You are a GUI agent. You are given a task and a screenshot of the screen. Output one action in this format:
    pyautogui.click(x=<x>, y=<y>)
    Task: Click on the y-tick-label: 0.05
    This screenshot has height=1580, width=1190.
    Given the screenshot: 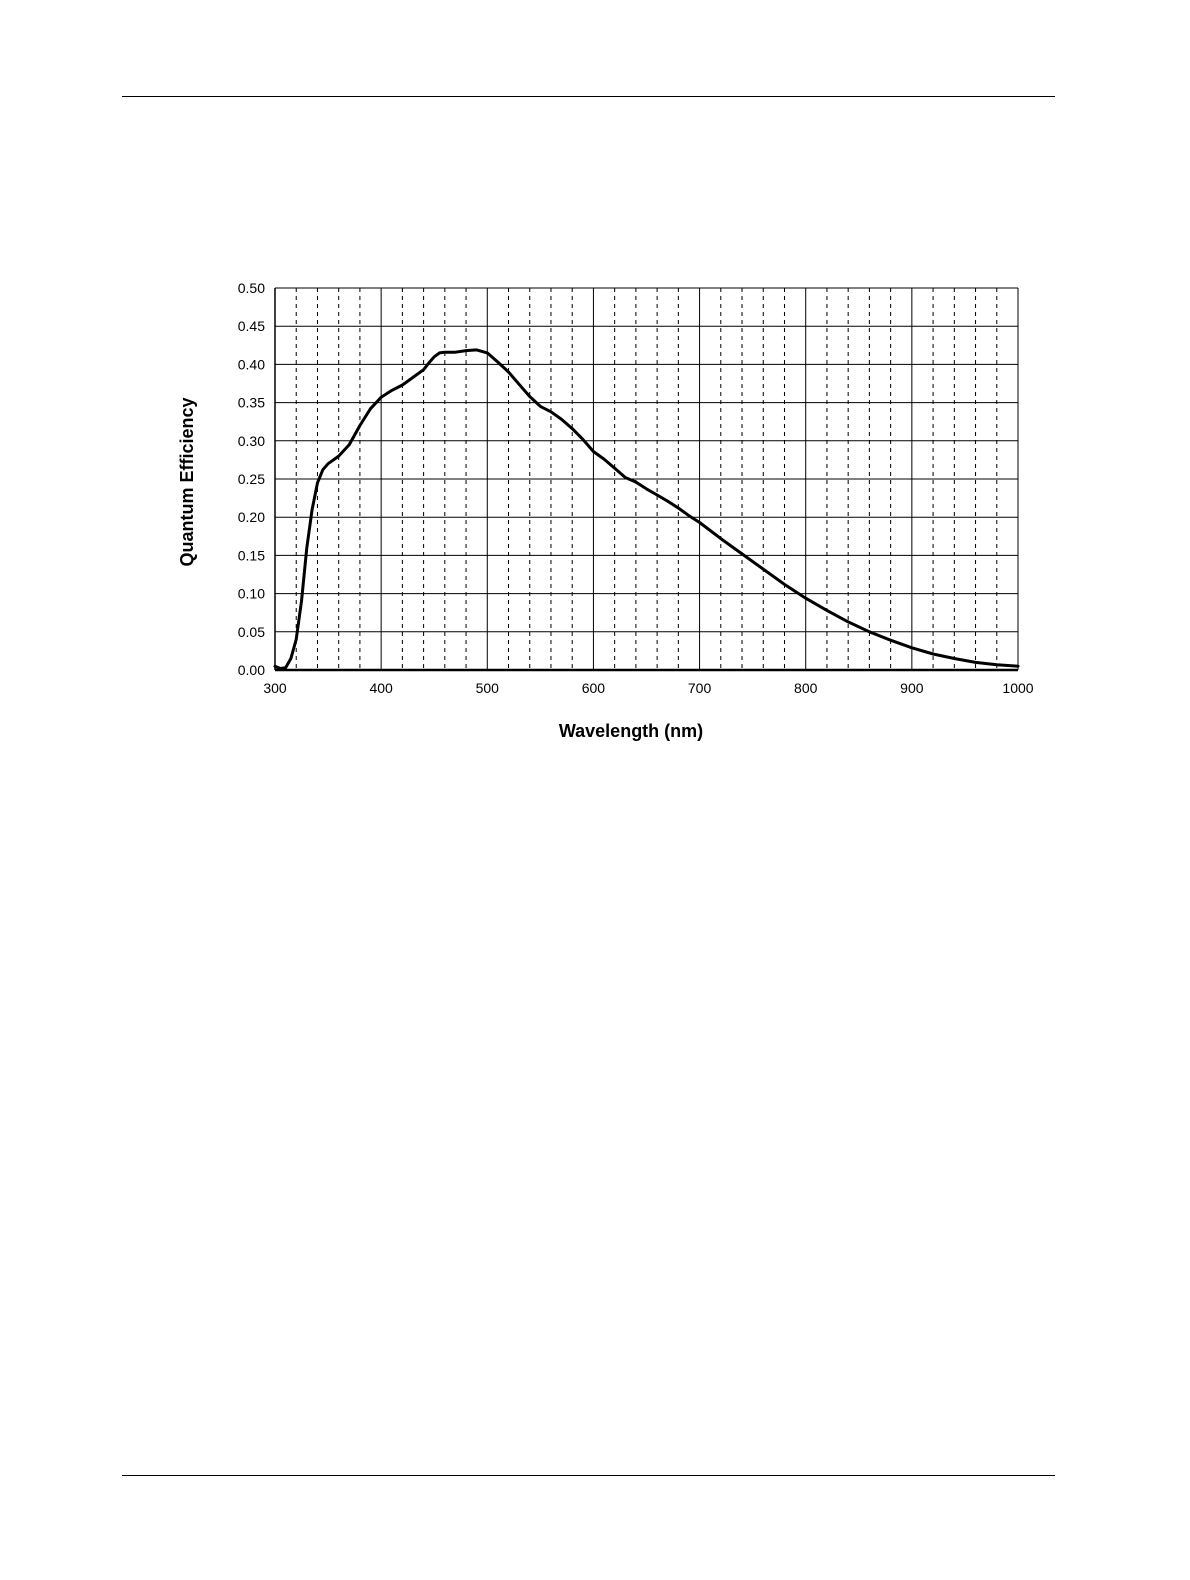 What is the action you would take?
    pyautogui.click(x=251, y=632)
    